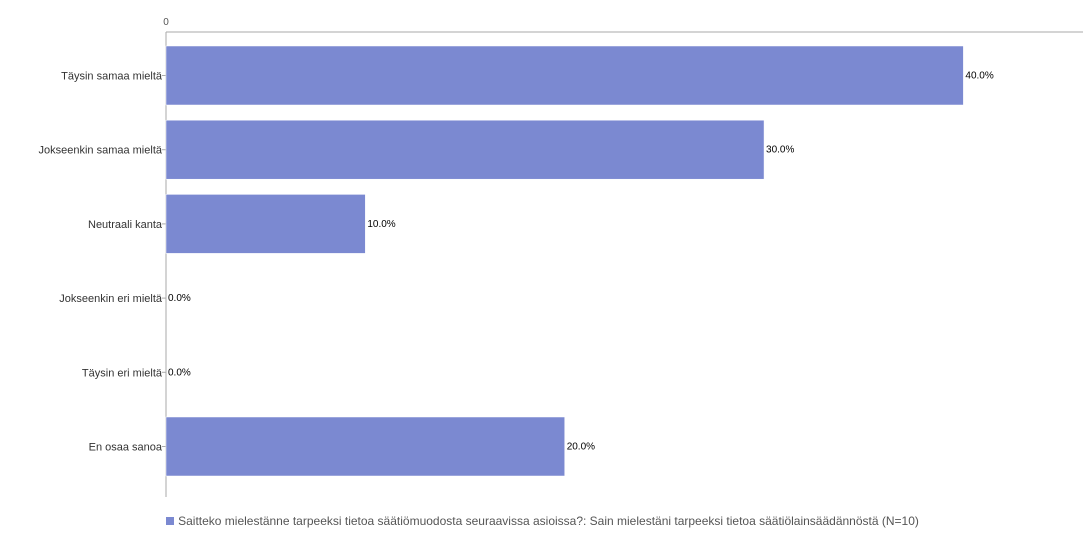 The height and width of the screenshot is (536, 1085). What do you see at coordinates (780, 150) in the screenshot?
I see `data-label: 30.0%` at bounding box center [780, 150].